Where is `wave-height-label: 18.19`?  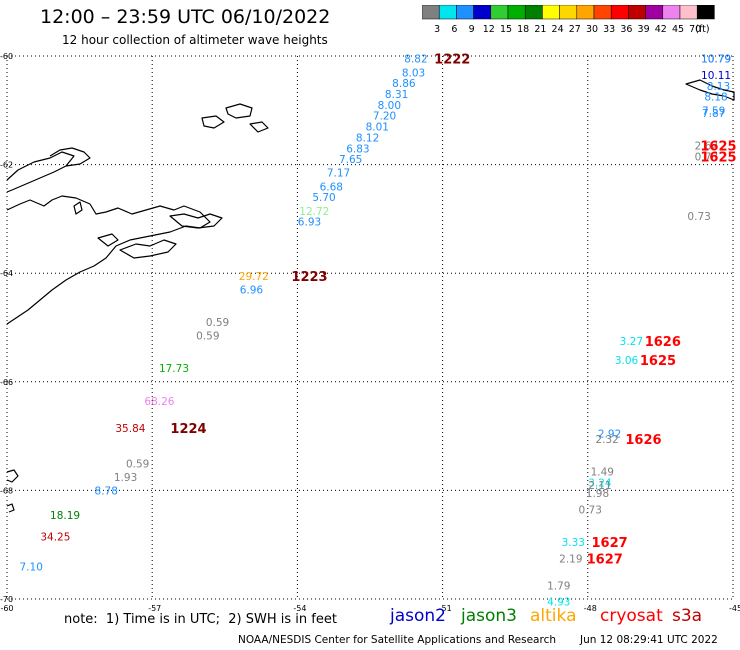 wave-height-label: 18.19 is located at coordinates (65, 516).